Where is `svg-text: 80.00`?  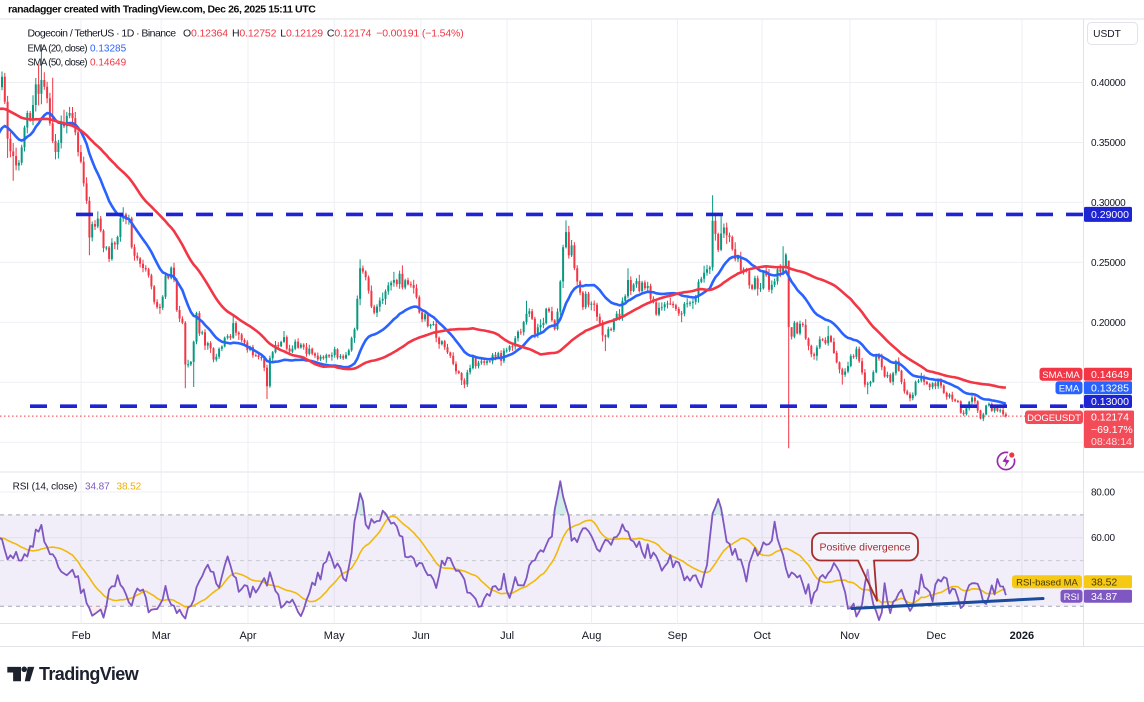 svg-text: 80.00 is located at coordinates (1103, 493).